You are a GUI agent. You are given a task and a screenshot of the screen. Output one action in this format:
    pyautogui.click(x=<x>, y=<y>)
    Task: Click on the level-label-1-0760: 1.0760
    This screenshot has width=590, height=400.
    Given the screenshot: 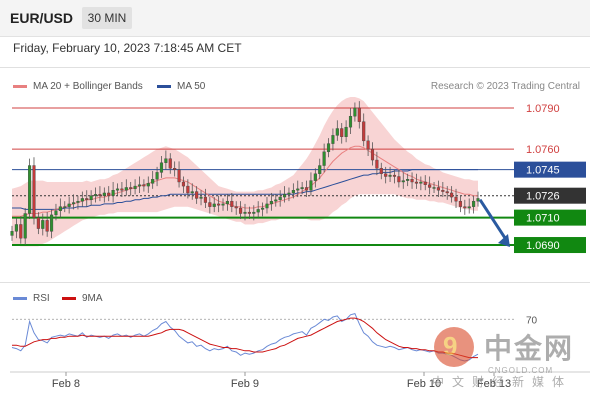 What is the action you would take?
    pyautogui.click(x=543, y=150)
    